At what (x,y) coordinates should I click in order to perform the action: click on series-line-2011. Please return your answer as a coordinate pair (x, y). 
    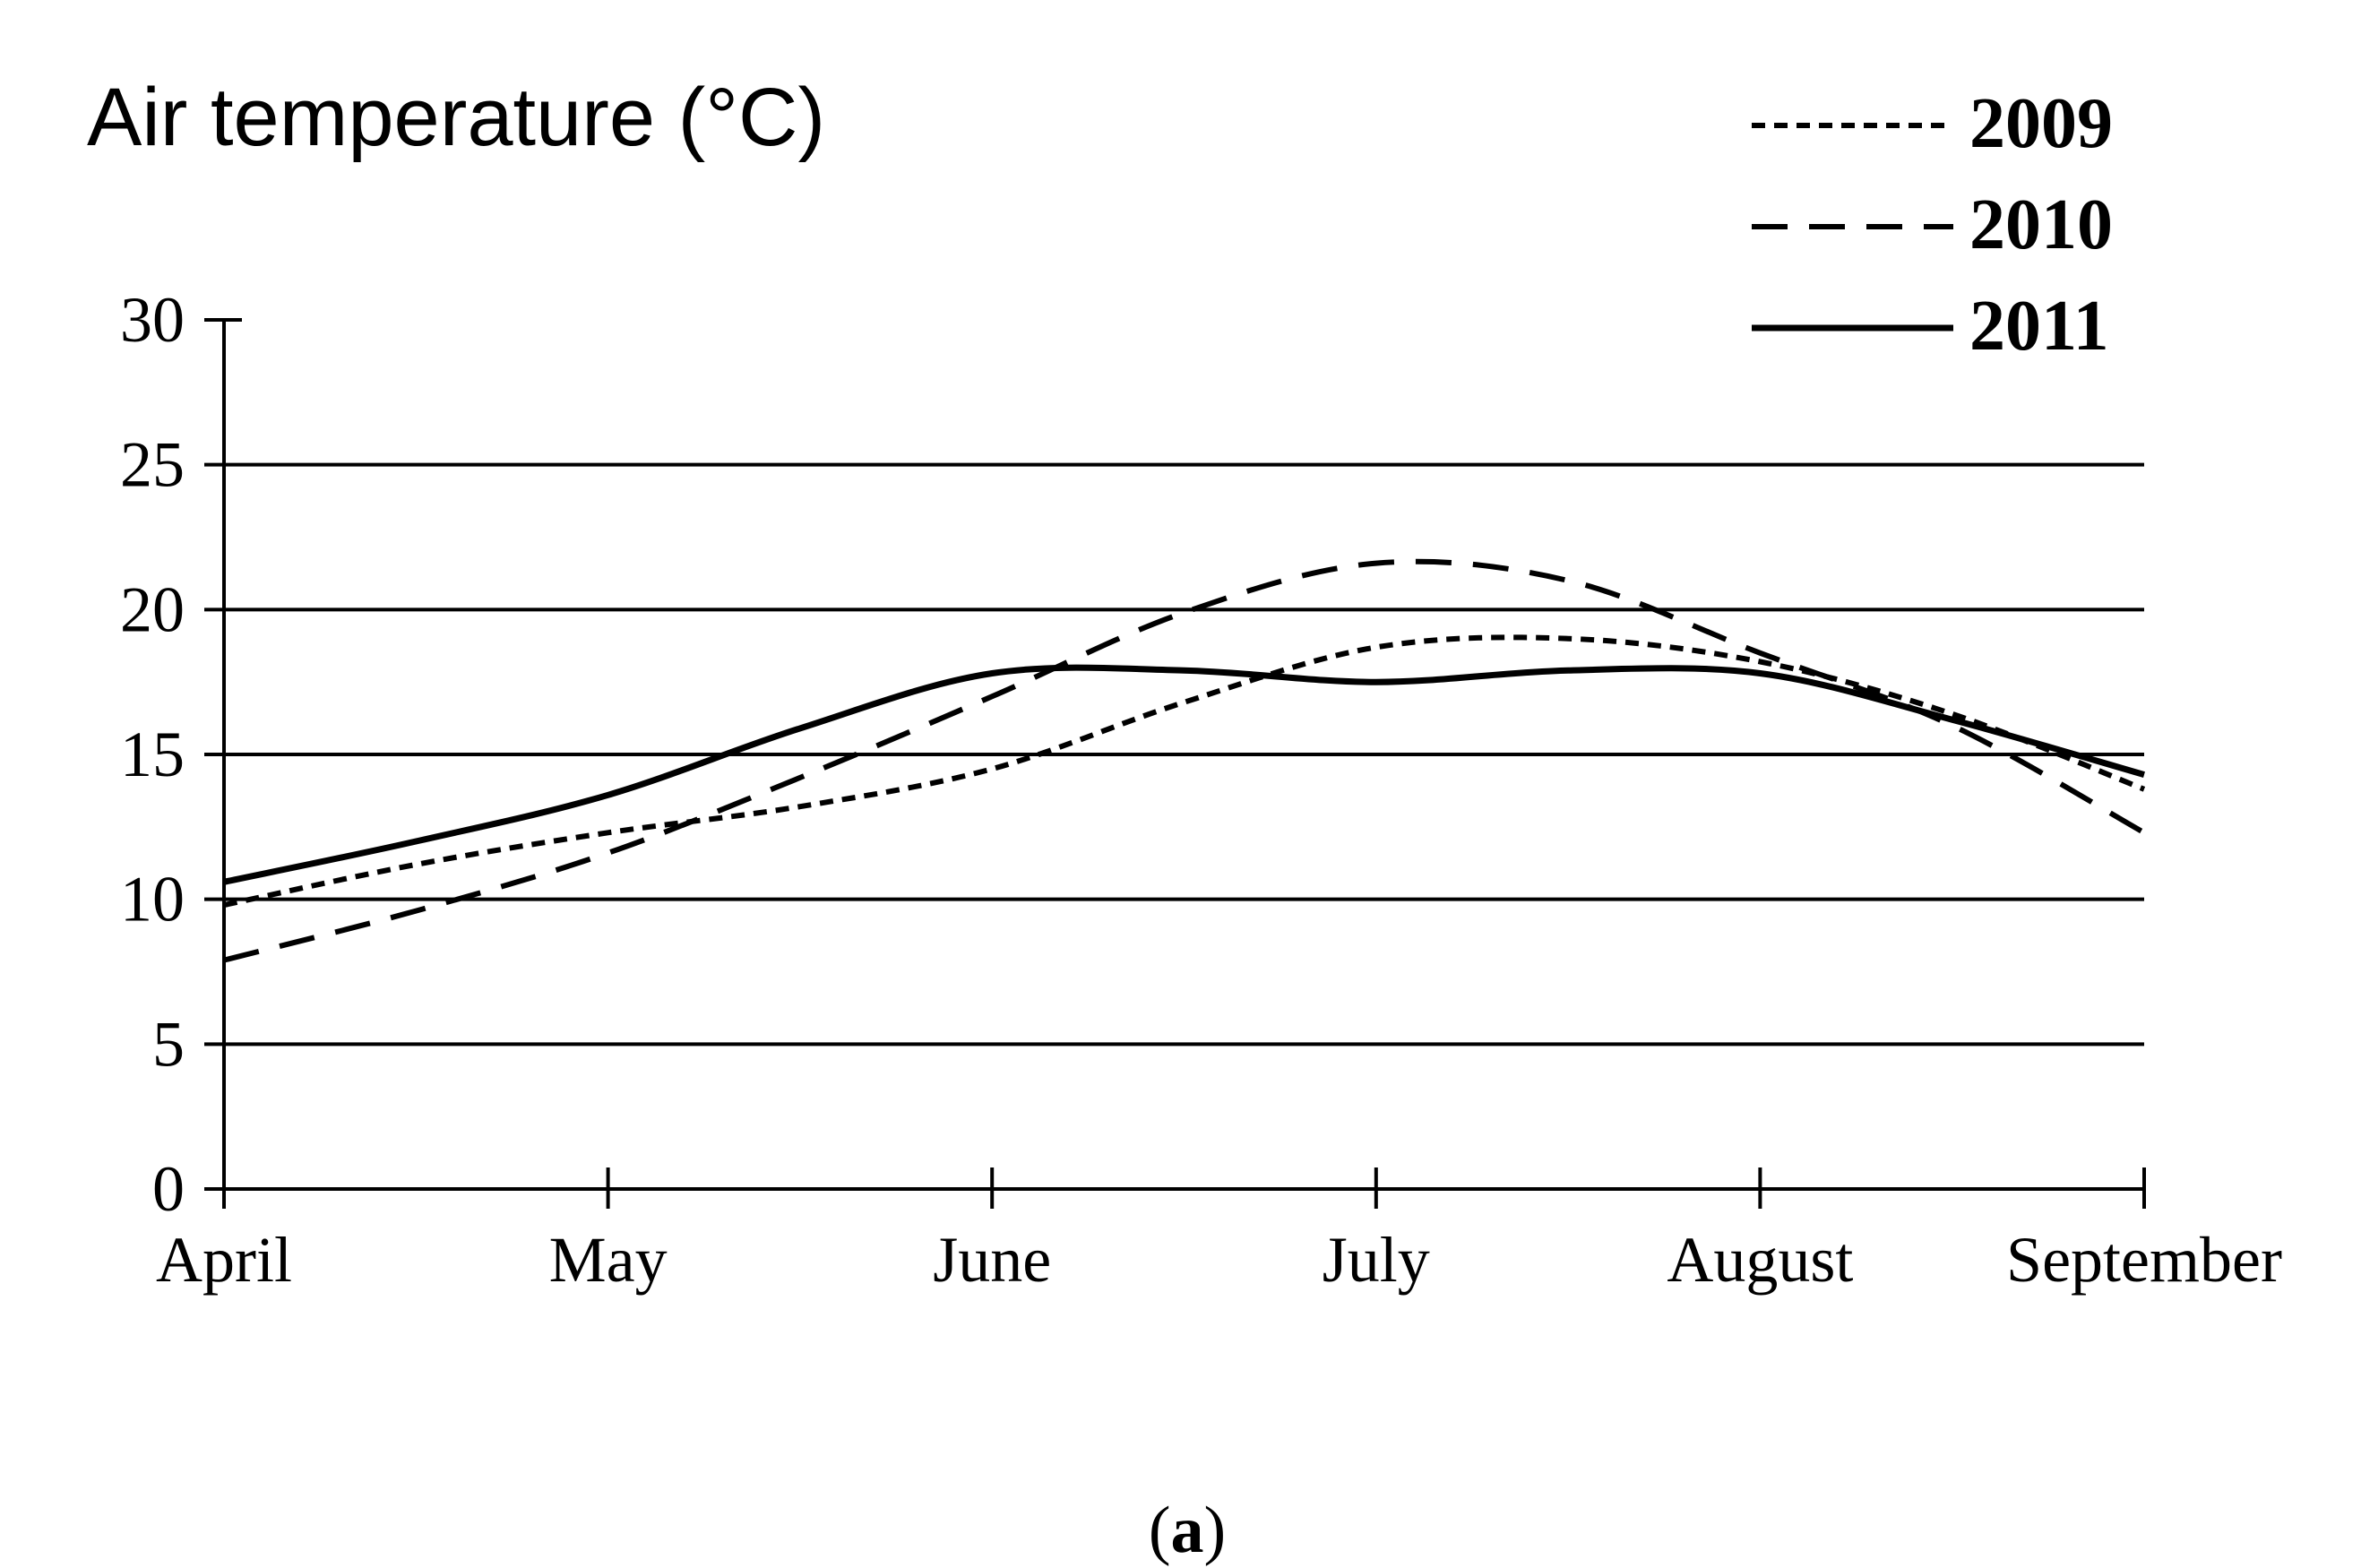
    Looking at the image, I should click on (1184, 774).